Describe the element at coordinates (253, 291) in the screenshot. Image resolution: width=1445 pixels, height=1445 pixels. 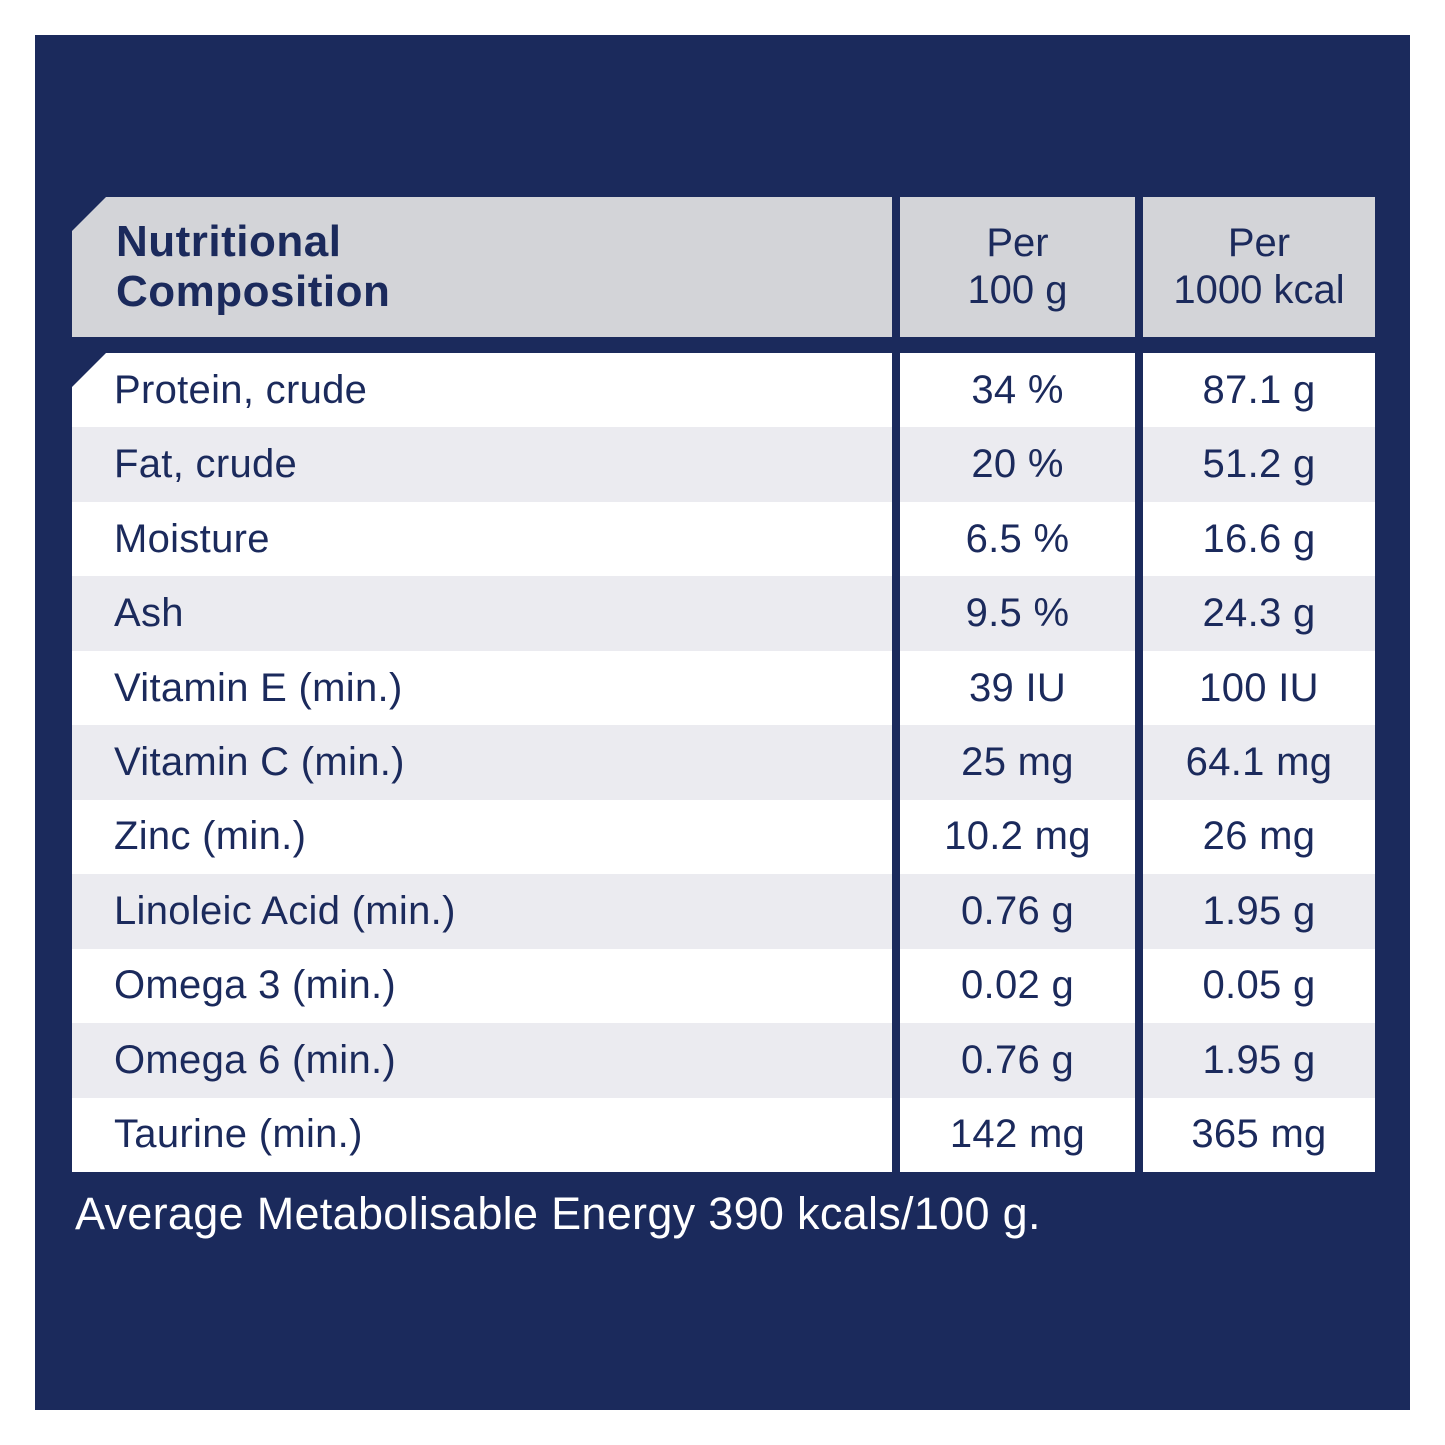
I see `table-title-line2: Composition` at that location.